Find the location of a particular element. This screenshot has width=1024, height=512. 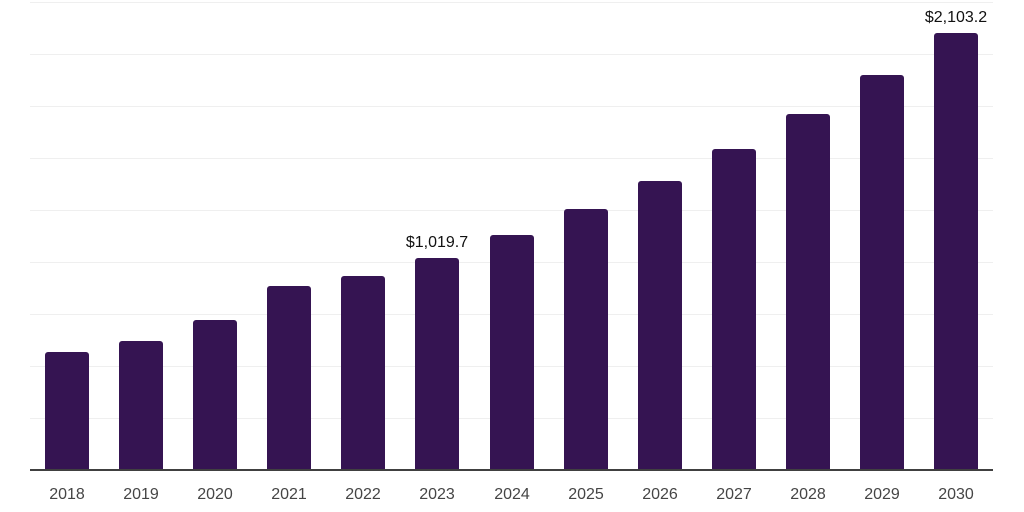

x-tick-label-2029: 2029 is located at coordinates (882, 494).